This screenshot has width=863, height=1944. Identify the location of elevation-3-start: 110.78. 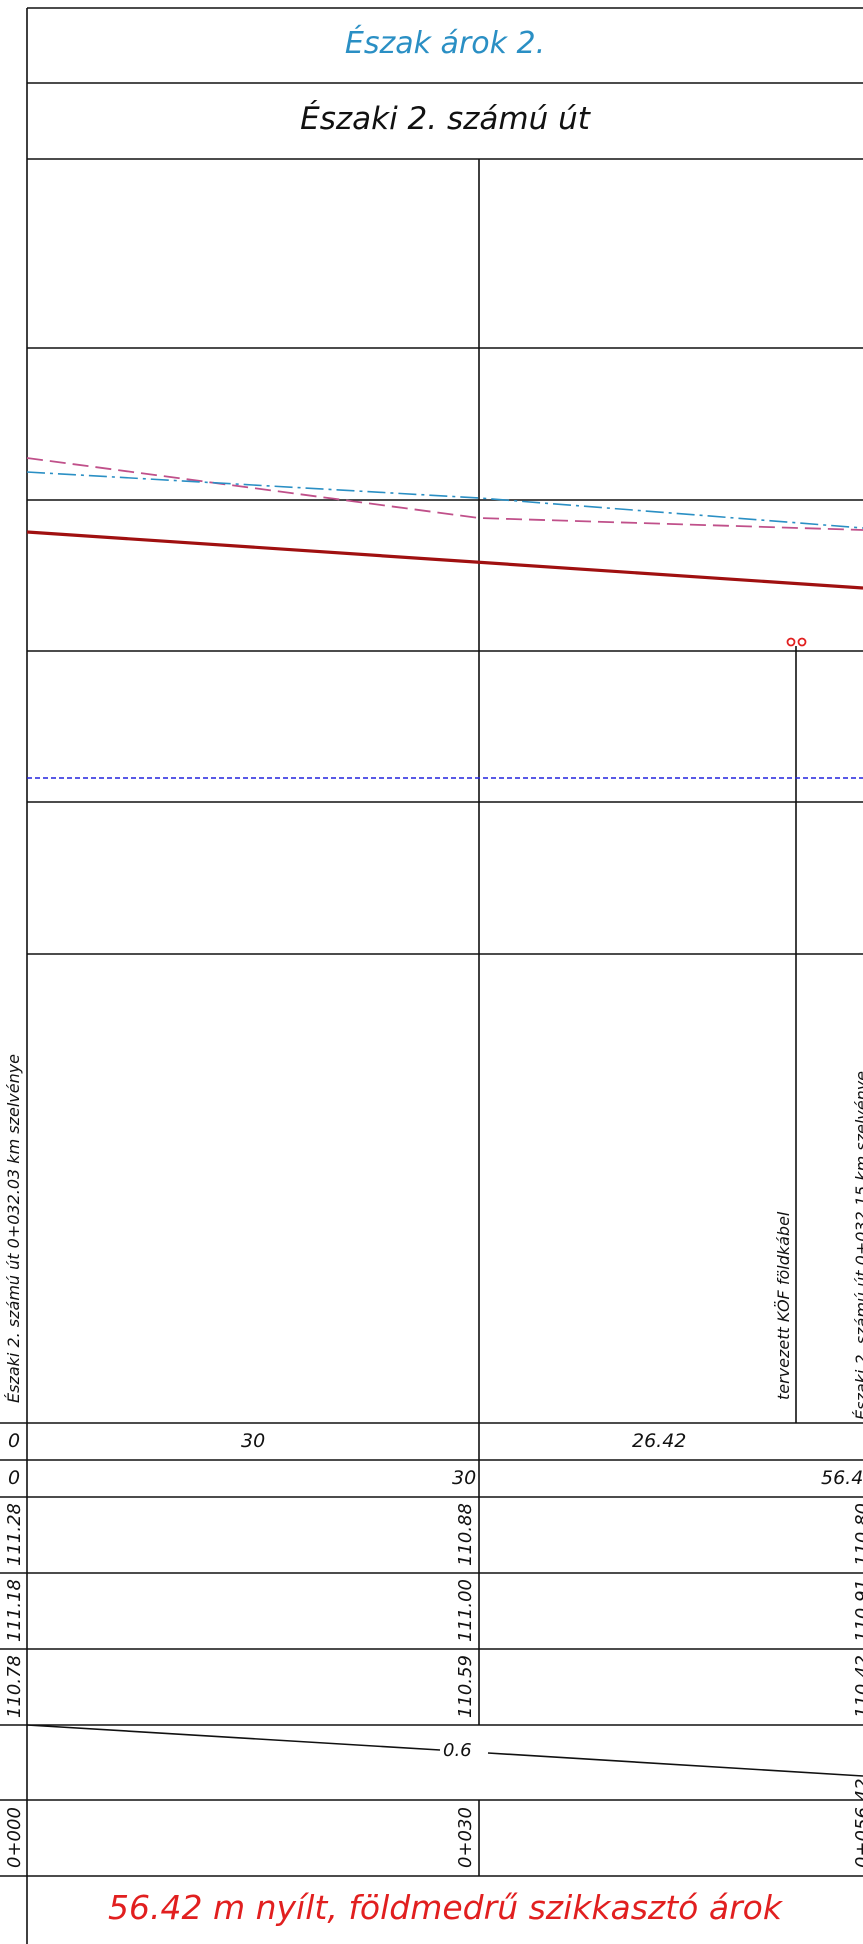
(14, 1686).